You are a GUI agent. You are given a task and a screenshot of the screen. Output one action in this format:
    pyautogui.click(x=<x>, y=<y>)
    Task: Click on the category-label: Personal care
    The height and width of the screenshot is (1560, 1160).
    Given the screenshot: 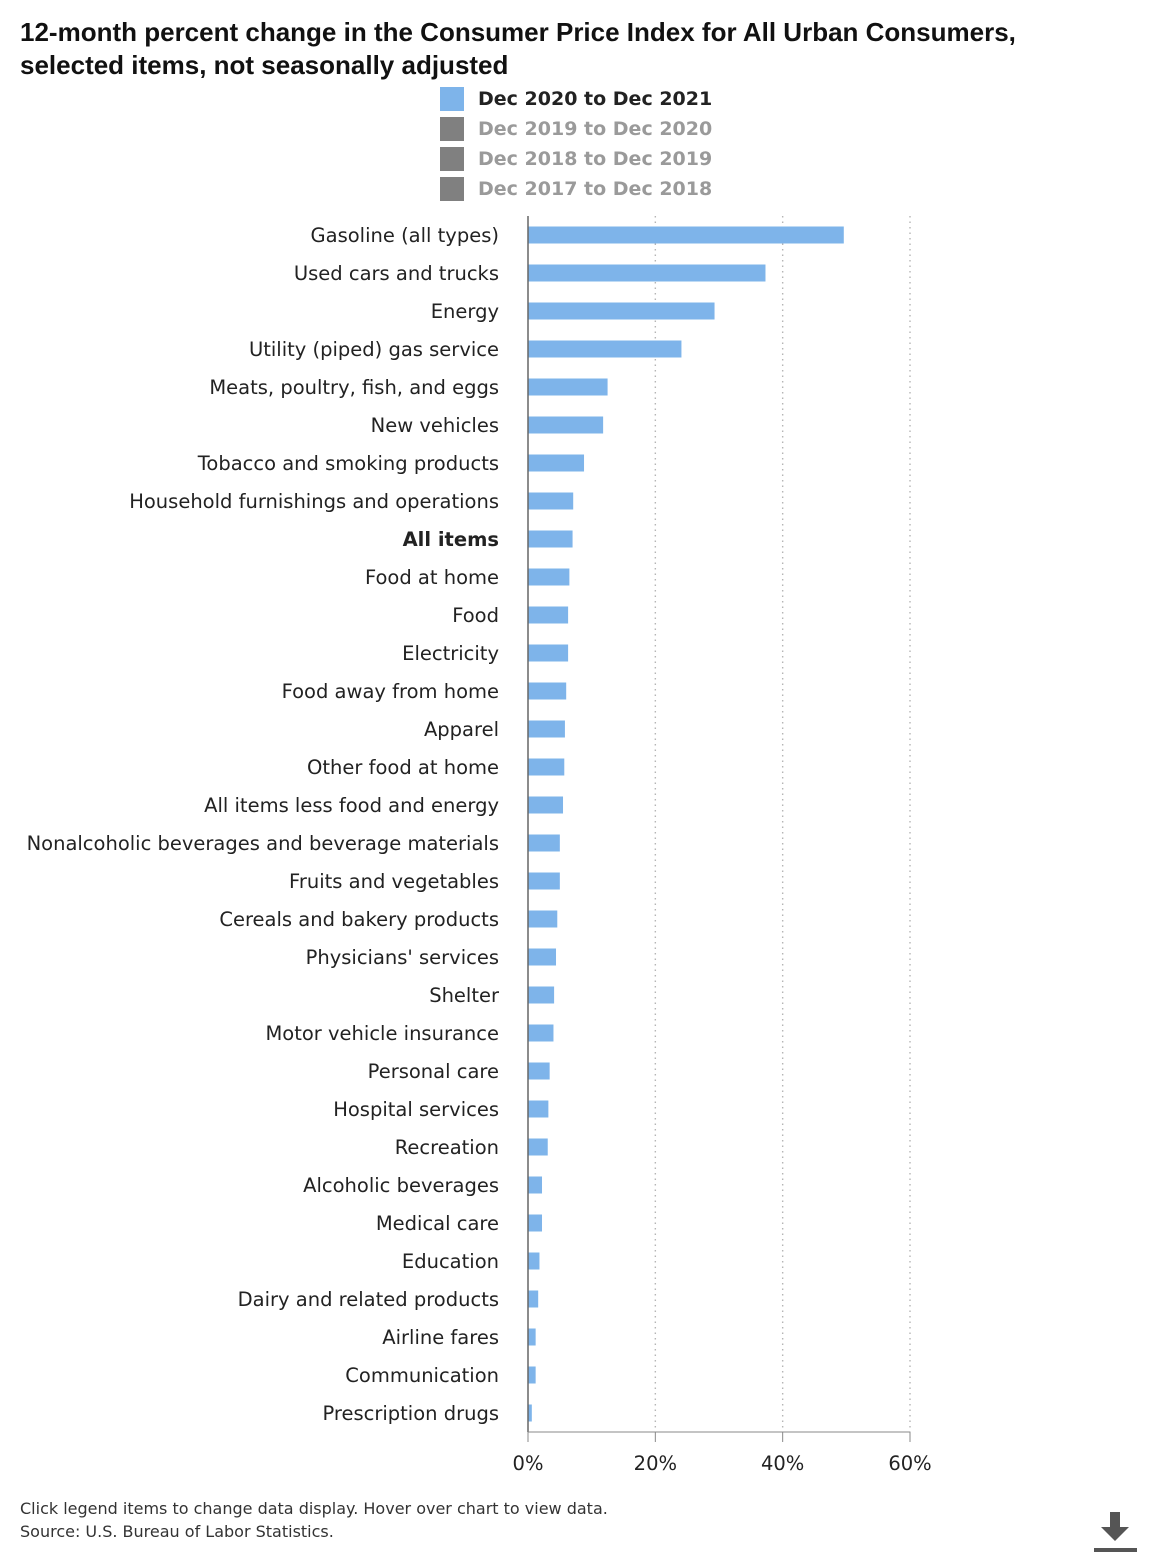 What is the action you would take?
    pyautogui.click(x=433, y=1071)
    